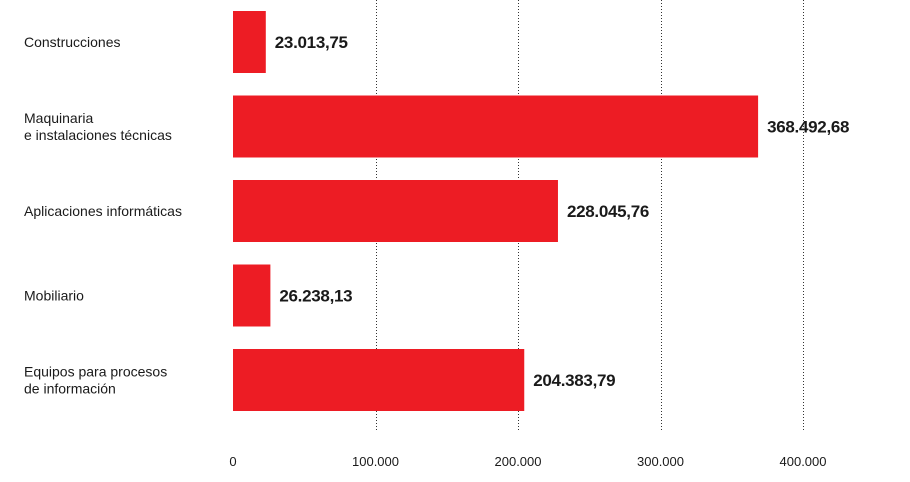 The height and width of the screenshot is (482, 910). I want to click on value-label: 23.013,75, so click(311, 42).